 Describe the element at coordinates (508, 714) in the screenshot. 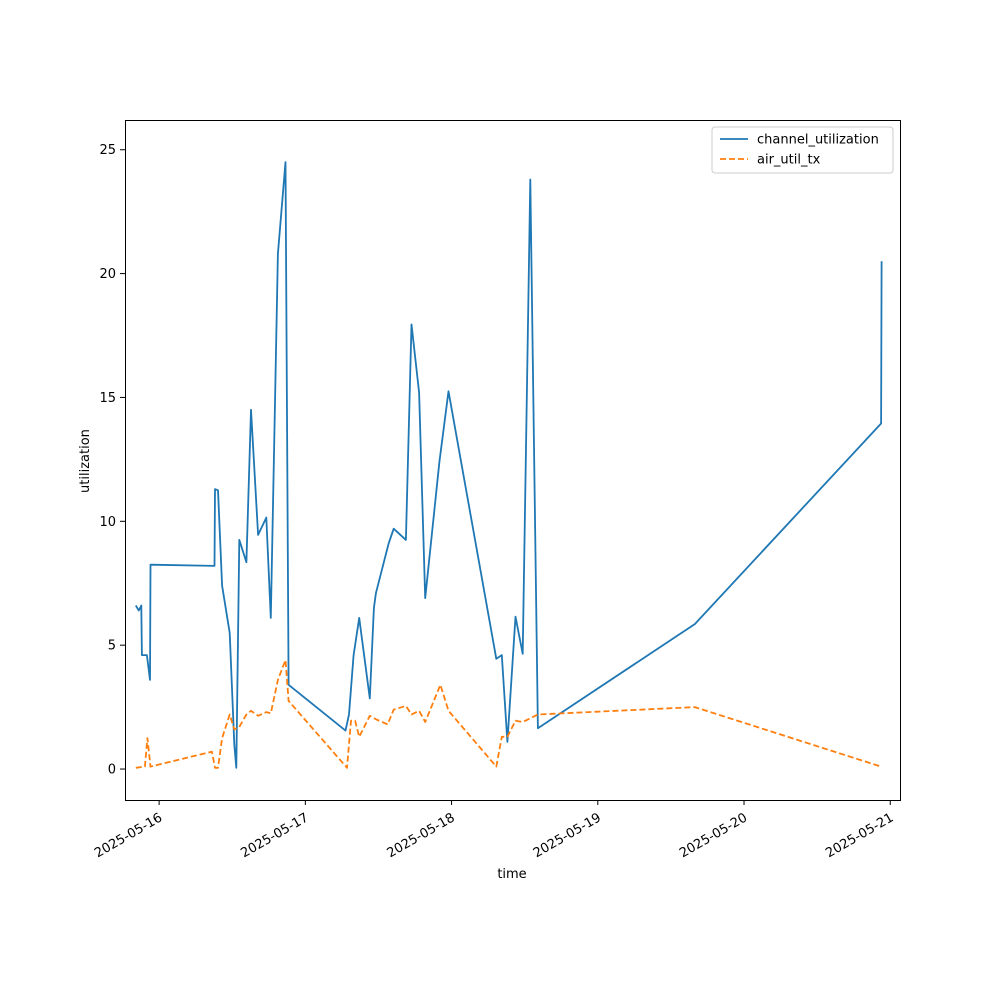

I see `series-line-air-util-tx` at that location.